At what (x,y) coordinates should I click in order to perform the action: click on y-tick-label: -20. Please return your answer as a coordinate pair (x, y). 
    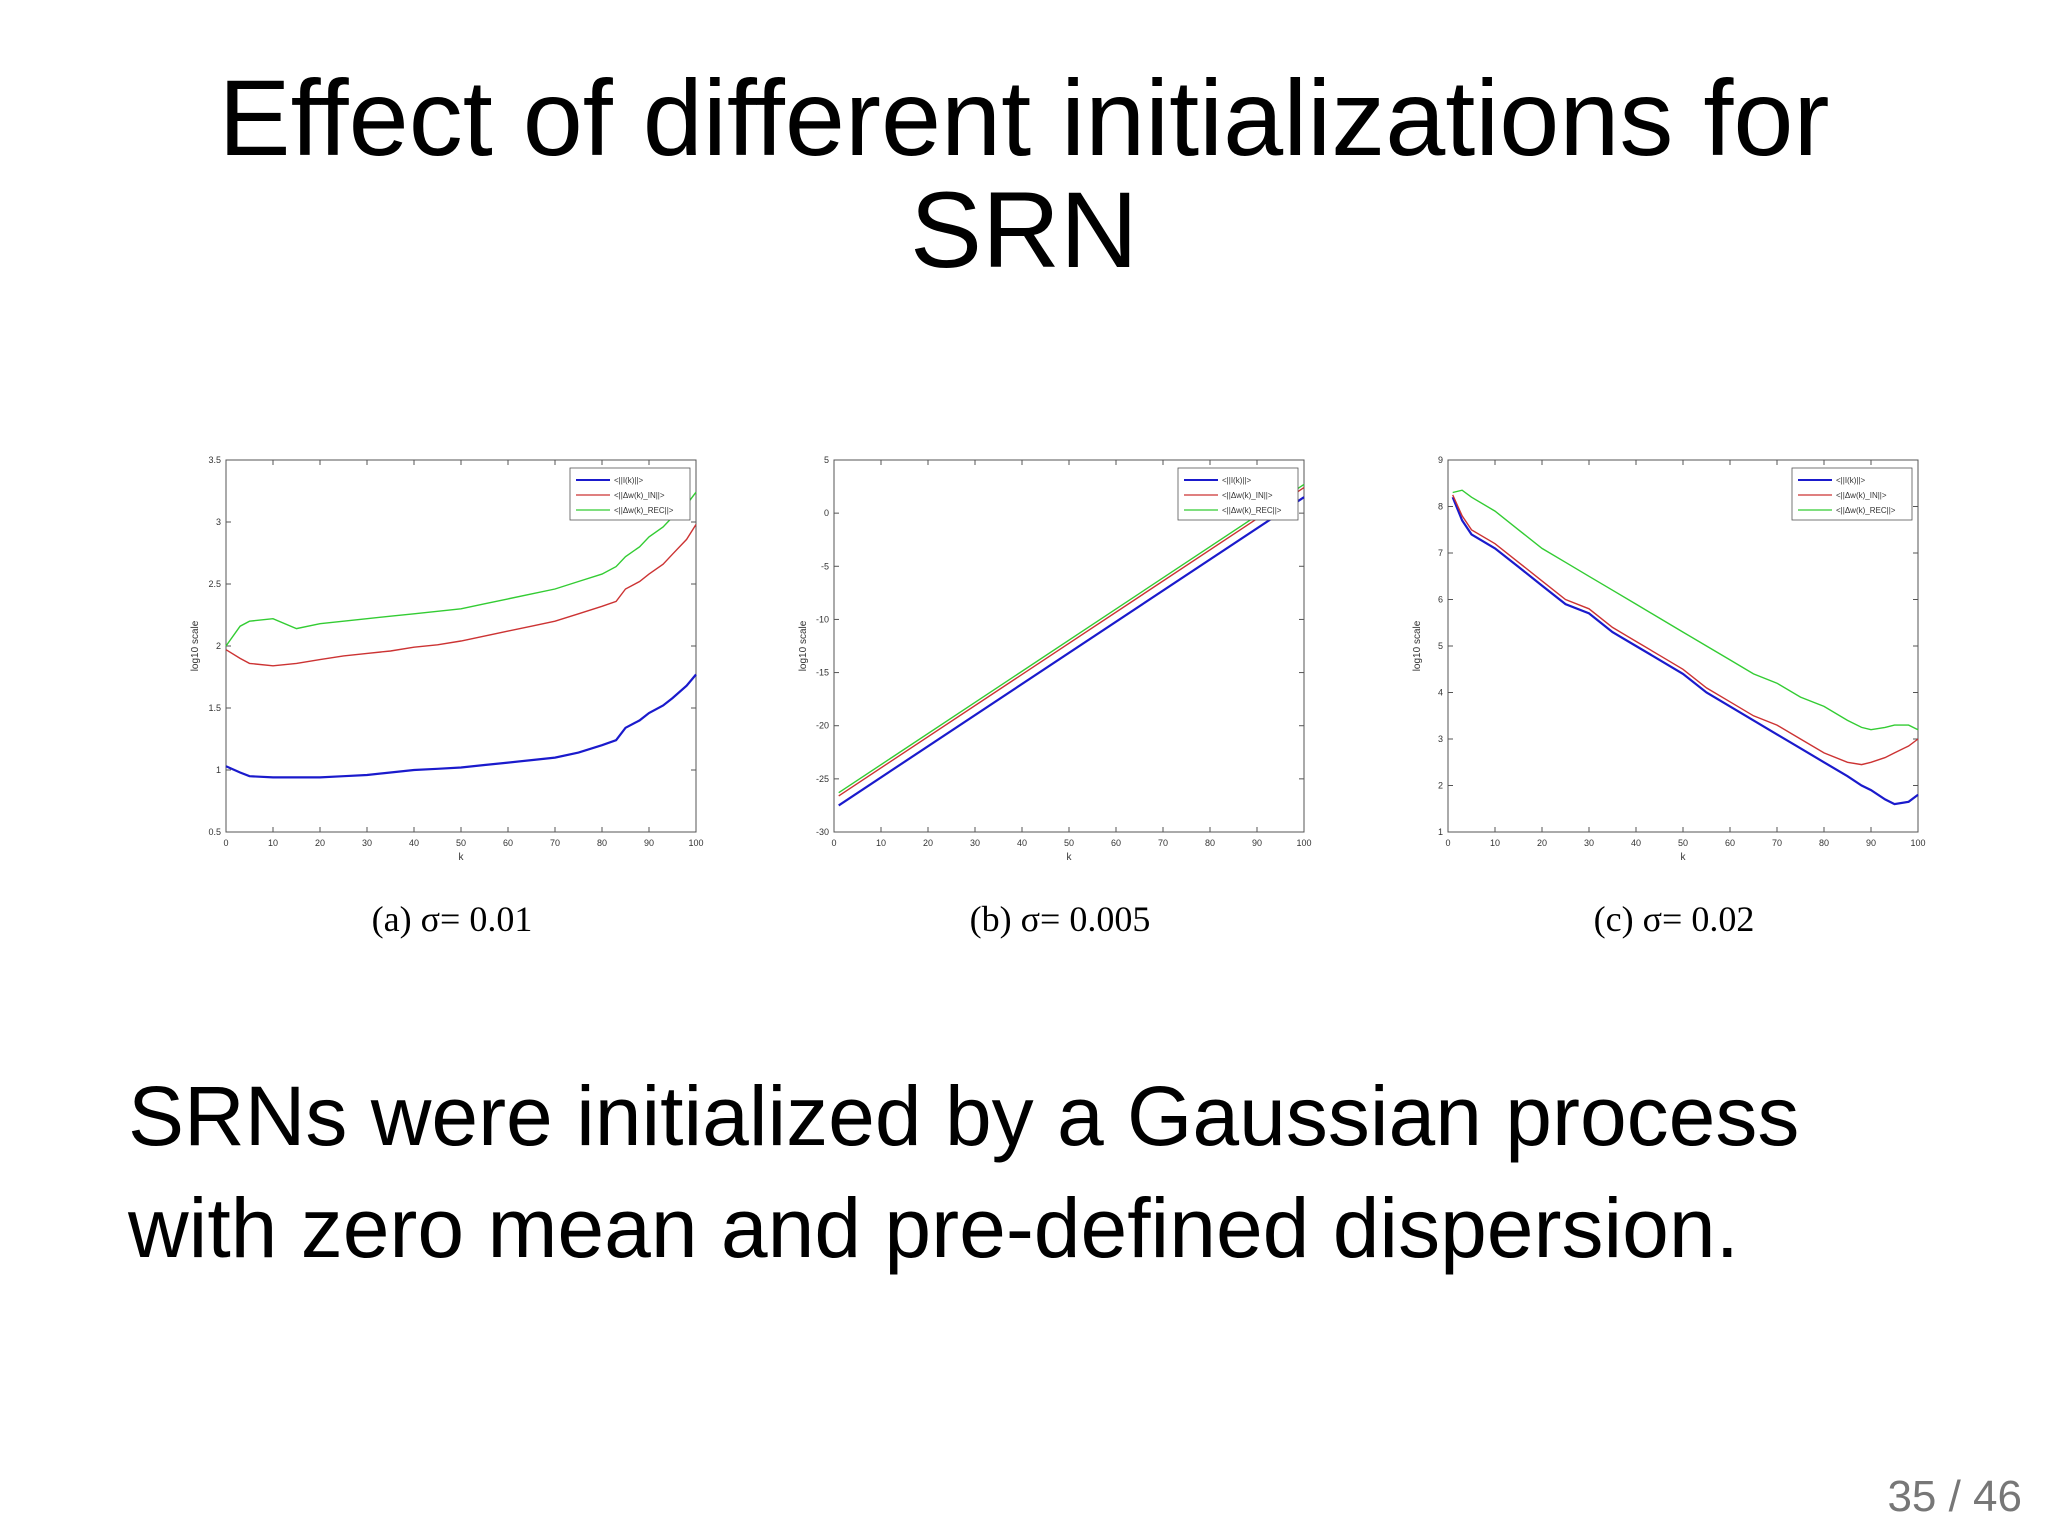
    Looking at the image, I should click on (822, 726).